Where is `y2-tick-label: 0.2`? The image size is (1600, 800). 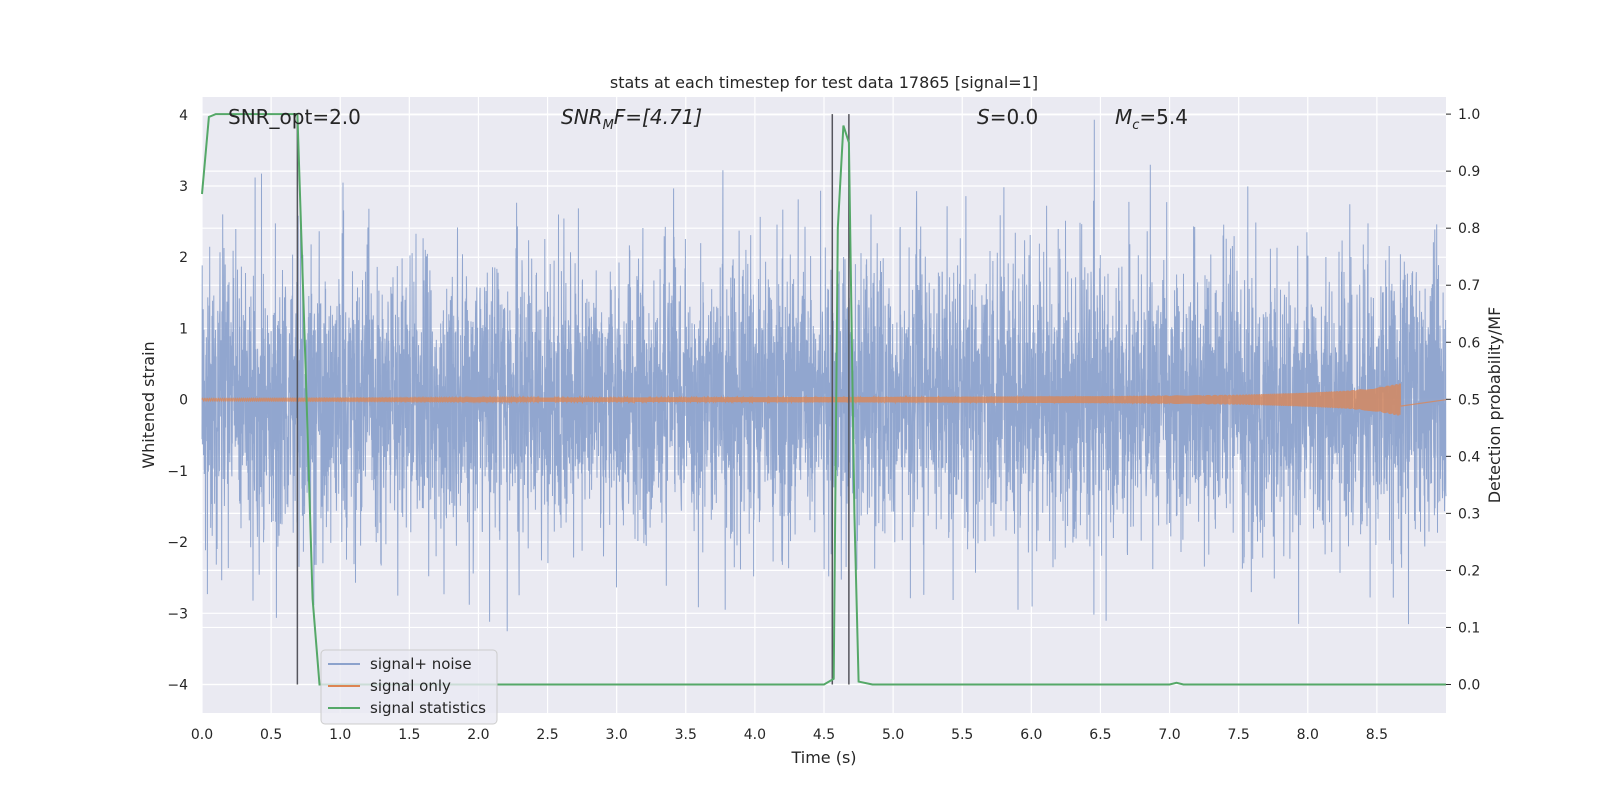 y2-tick-label: 0.2 is located at coordinates (1469, 571).